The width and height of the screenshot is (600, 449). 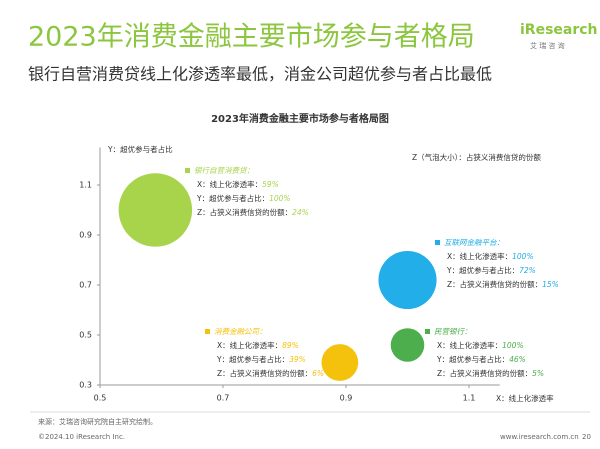 I want to click on y-tick-label: 0.7, so click(x=85, y=285).